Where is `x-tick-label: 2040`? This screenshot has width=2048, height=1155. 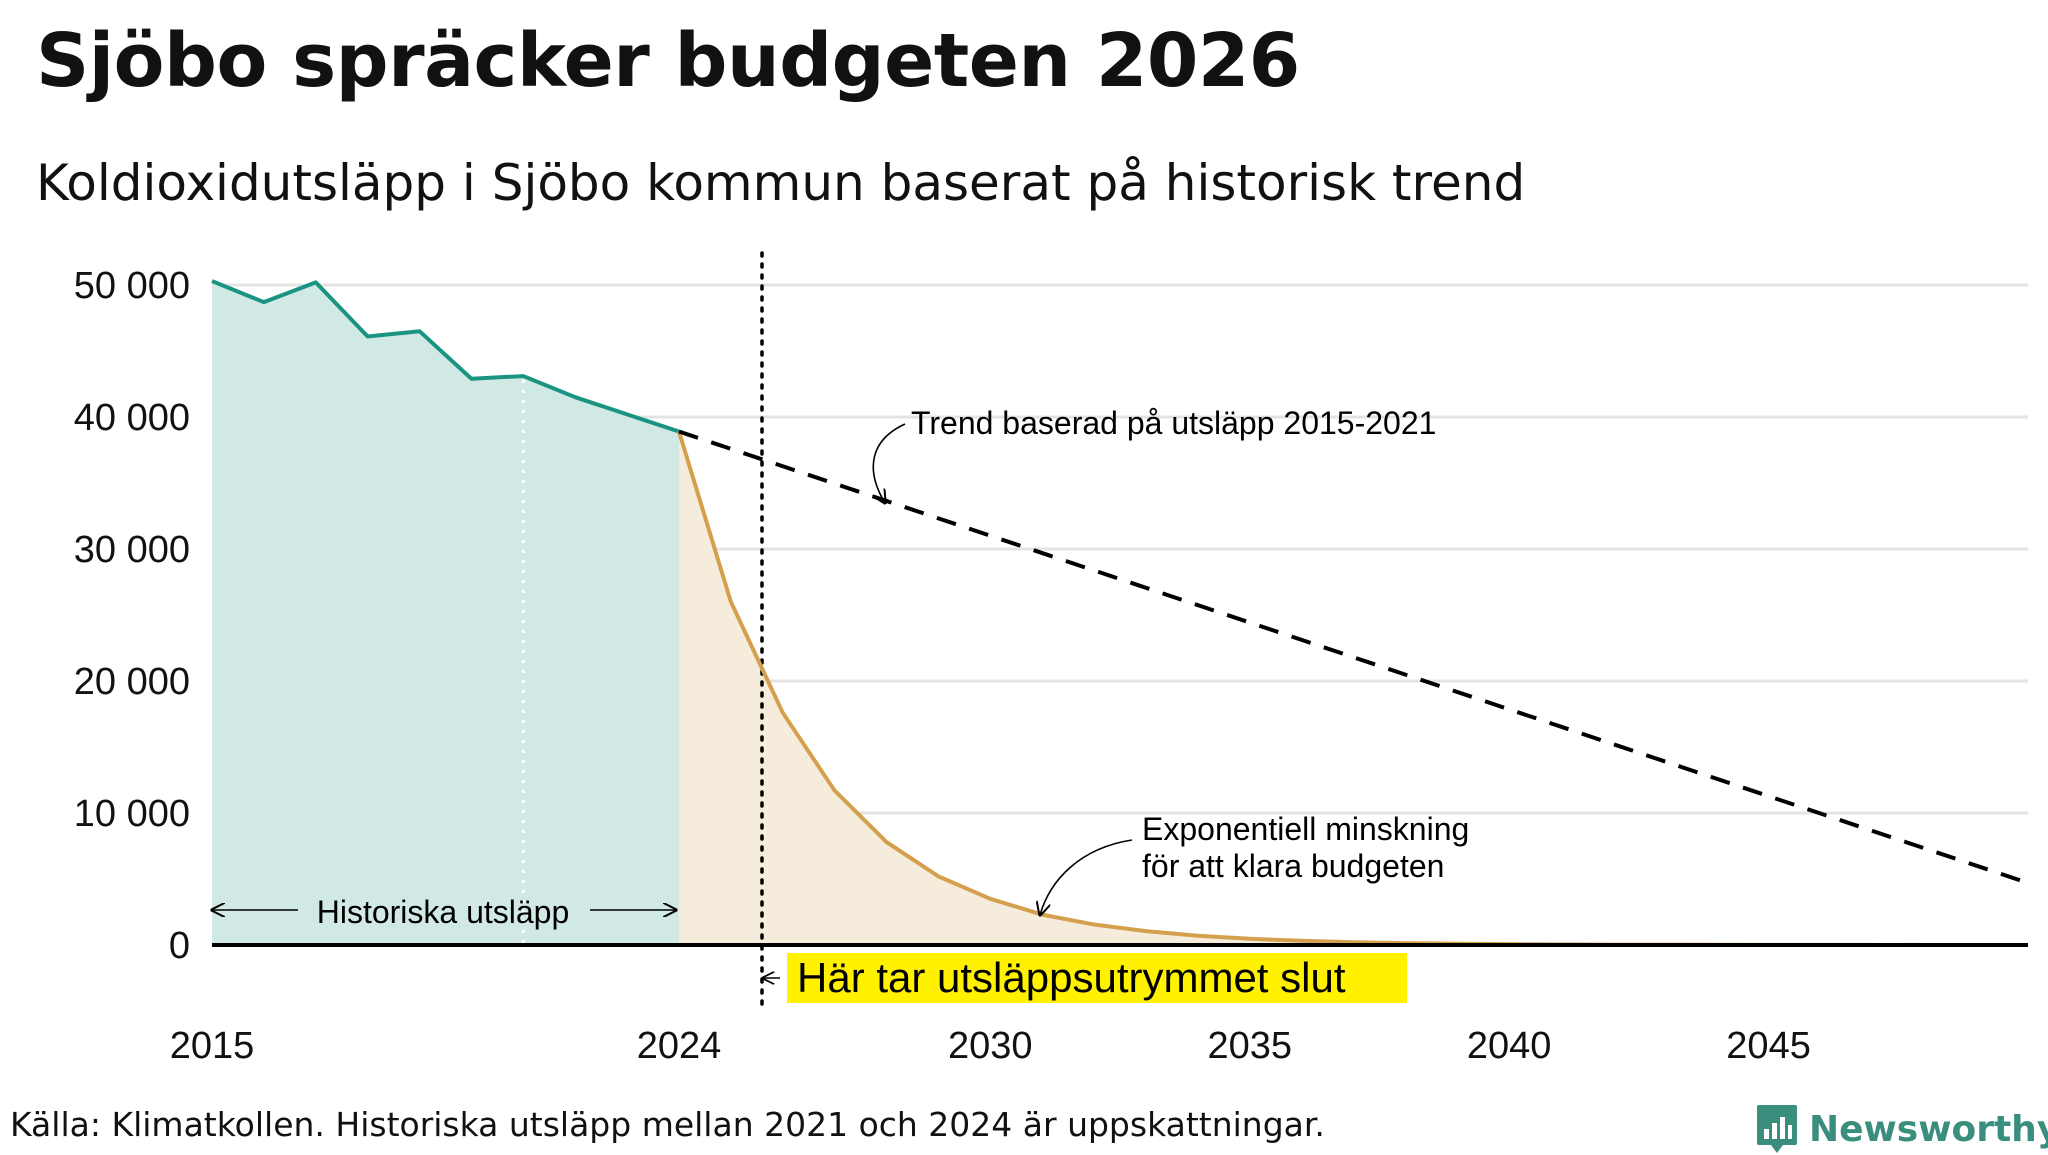
x-tick-label: 2040 is located at coordinates (1509, 1046).